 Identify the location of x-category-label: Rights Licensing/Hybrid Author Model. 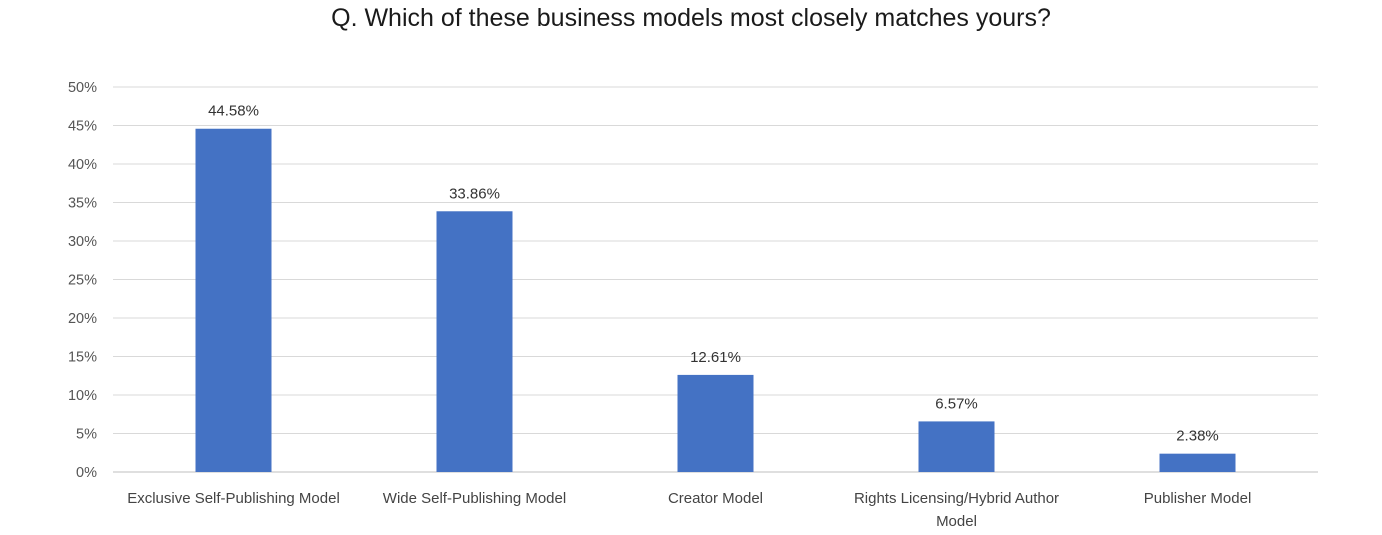
(956, 510).